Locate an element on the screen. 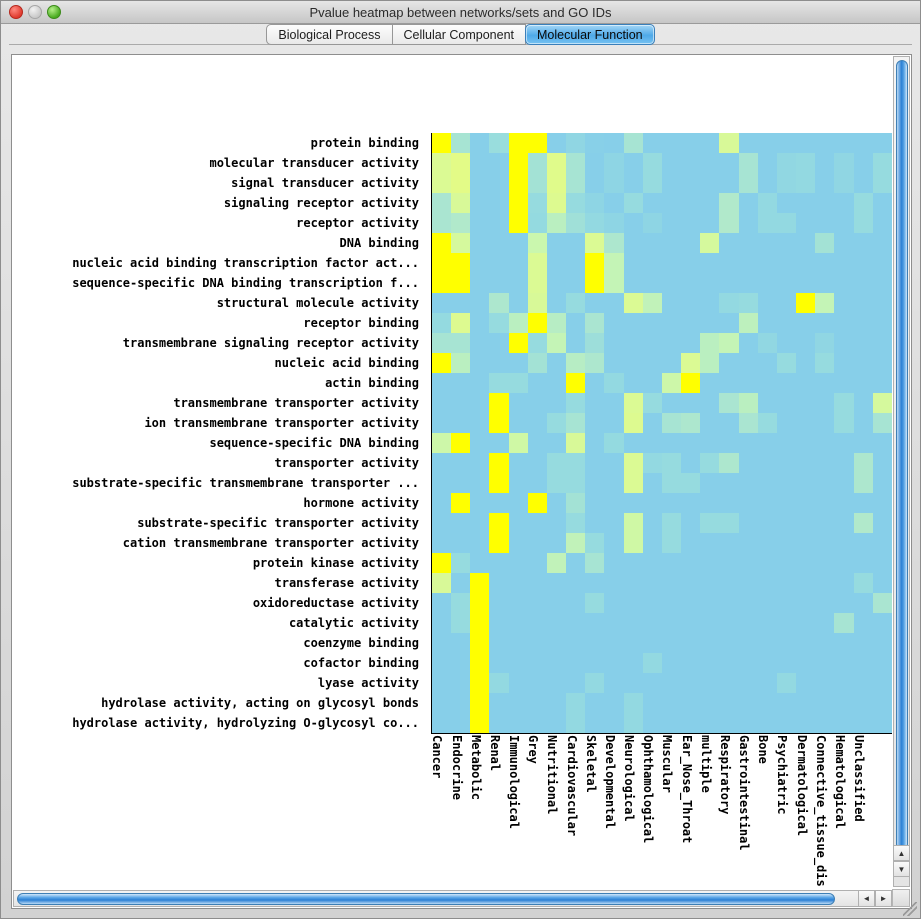  zoom-button is located at coordinates (54, 12).